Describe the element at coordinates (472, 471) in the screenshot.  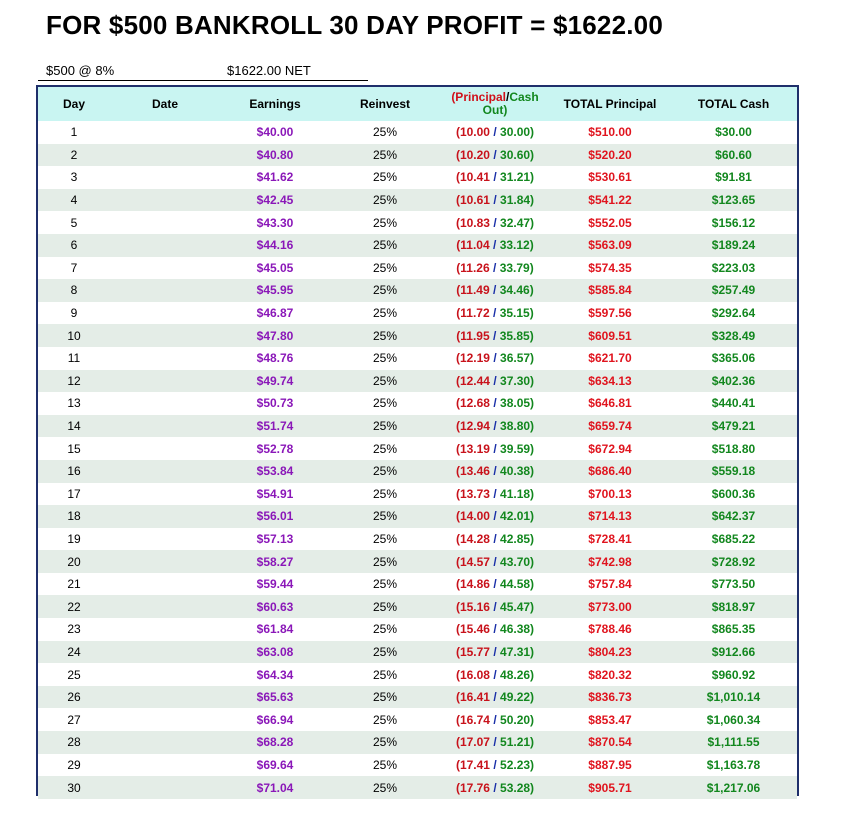
I see `principal-amount: (13.46` at that location.